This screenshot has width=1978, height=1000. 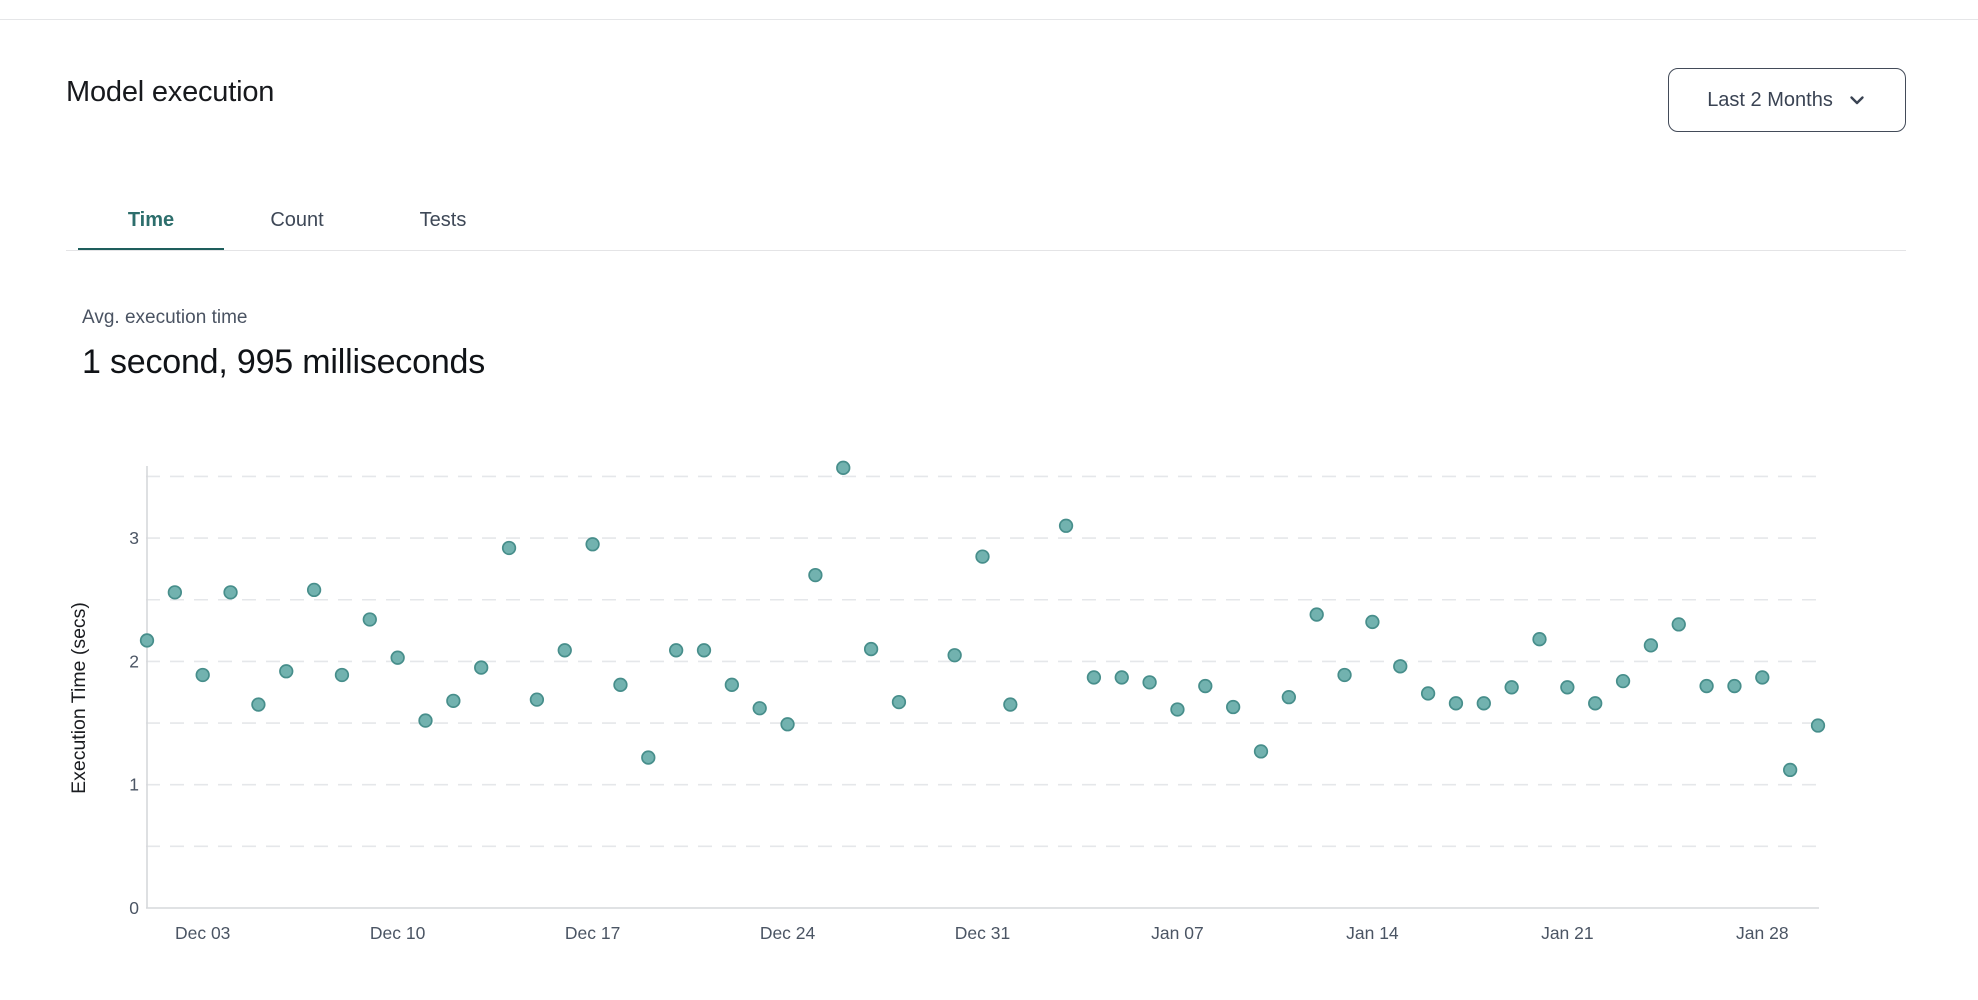 I want to click on y-tick-label: 0, so click(x=134, y=908).